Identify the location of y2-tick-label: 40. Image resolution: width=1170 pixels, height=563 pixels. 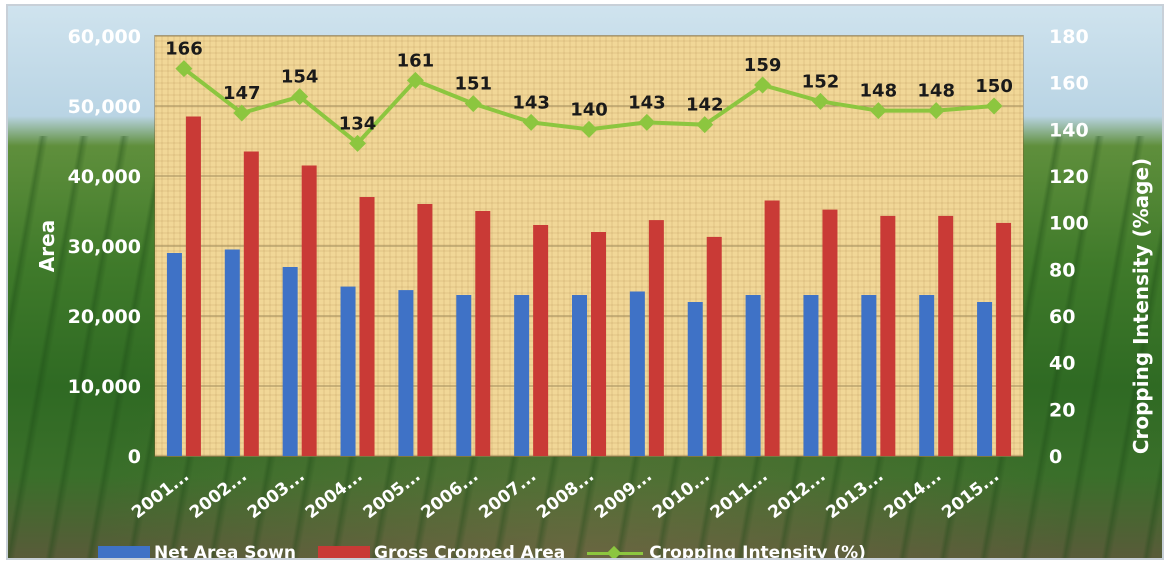
(1062, 364).